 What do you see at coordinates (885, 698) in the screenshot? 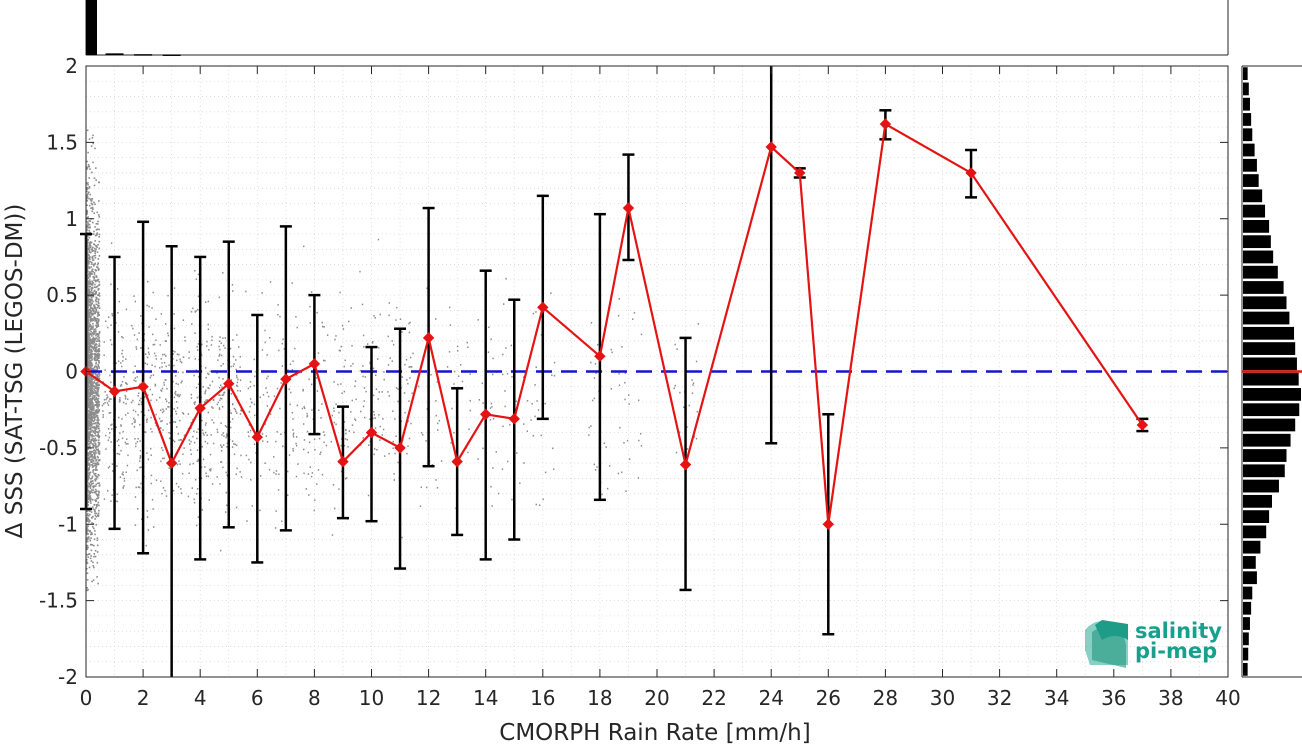
I see `x-tick-label: 28` at bounding box center [885, 698].